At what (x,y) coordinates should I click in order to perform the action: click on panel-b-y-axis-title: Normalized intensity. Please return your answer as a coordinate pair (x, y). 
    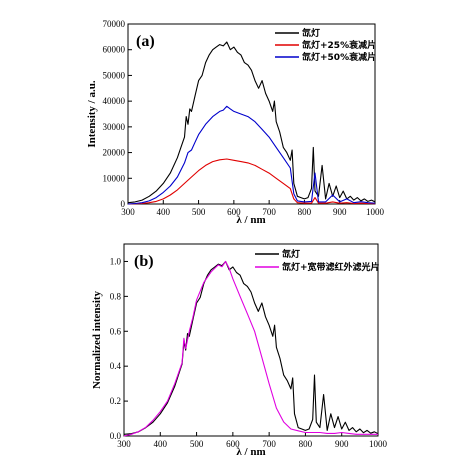
    Looking at the image, I should click on (97, 339).